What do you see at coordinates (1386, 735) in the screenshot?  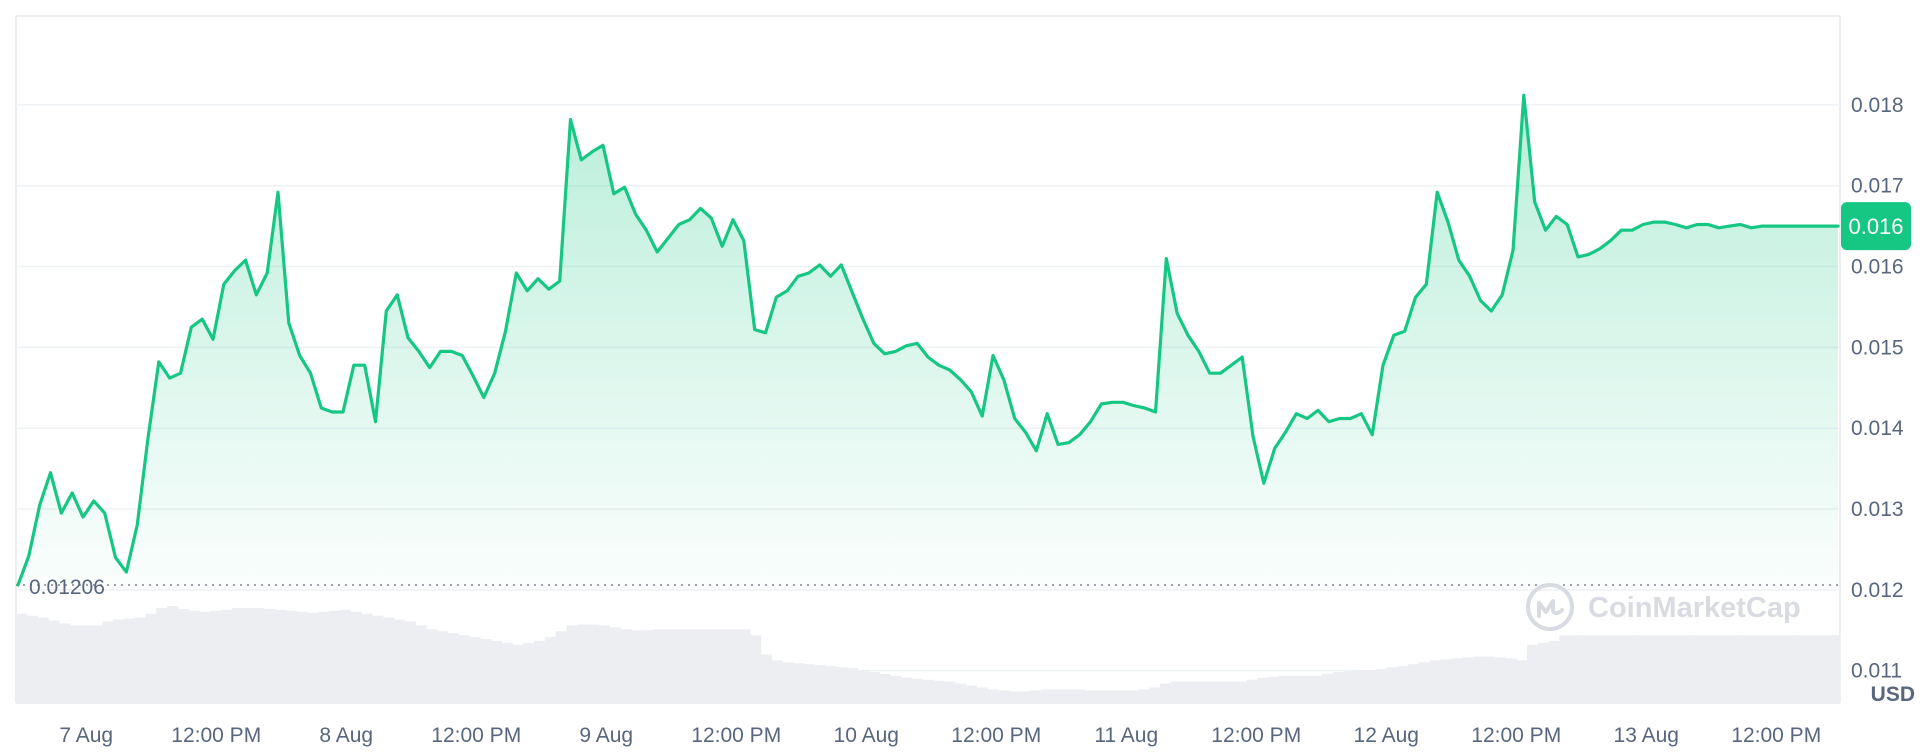 I see `x-tick-label: 12 Aug` at bounding box center [1386, 735].